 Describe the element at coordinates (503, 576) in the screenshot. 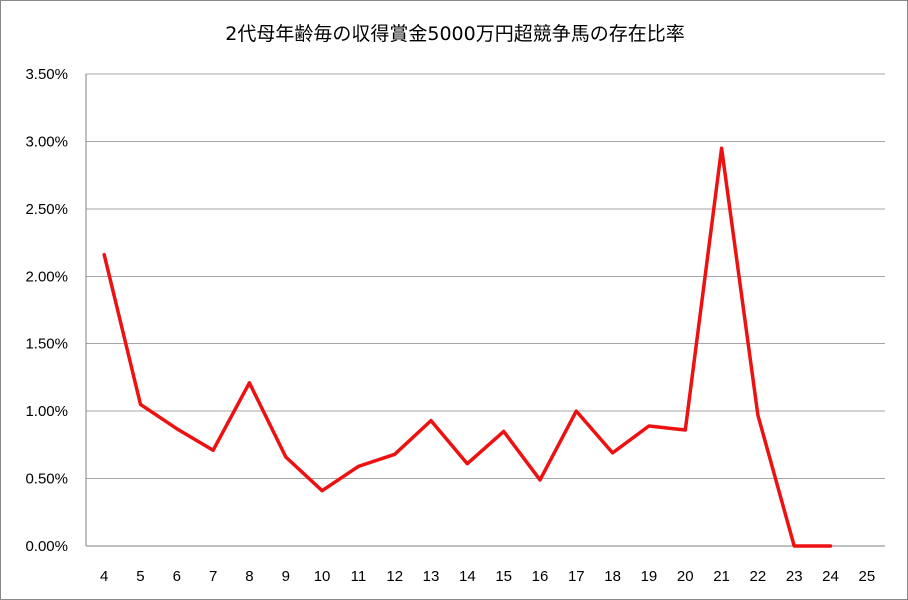

I see `x-tick-label: 15` at that location.